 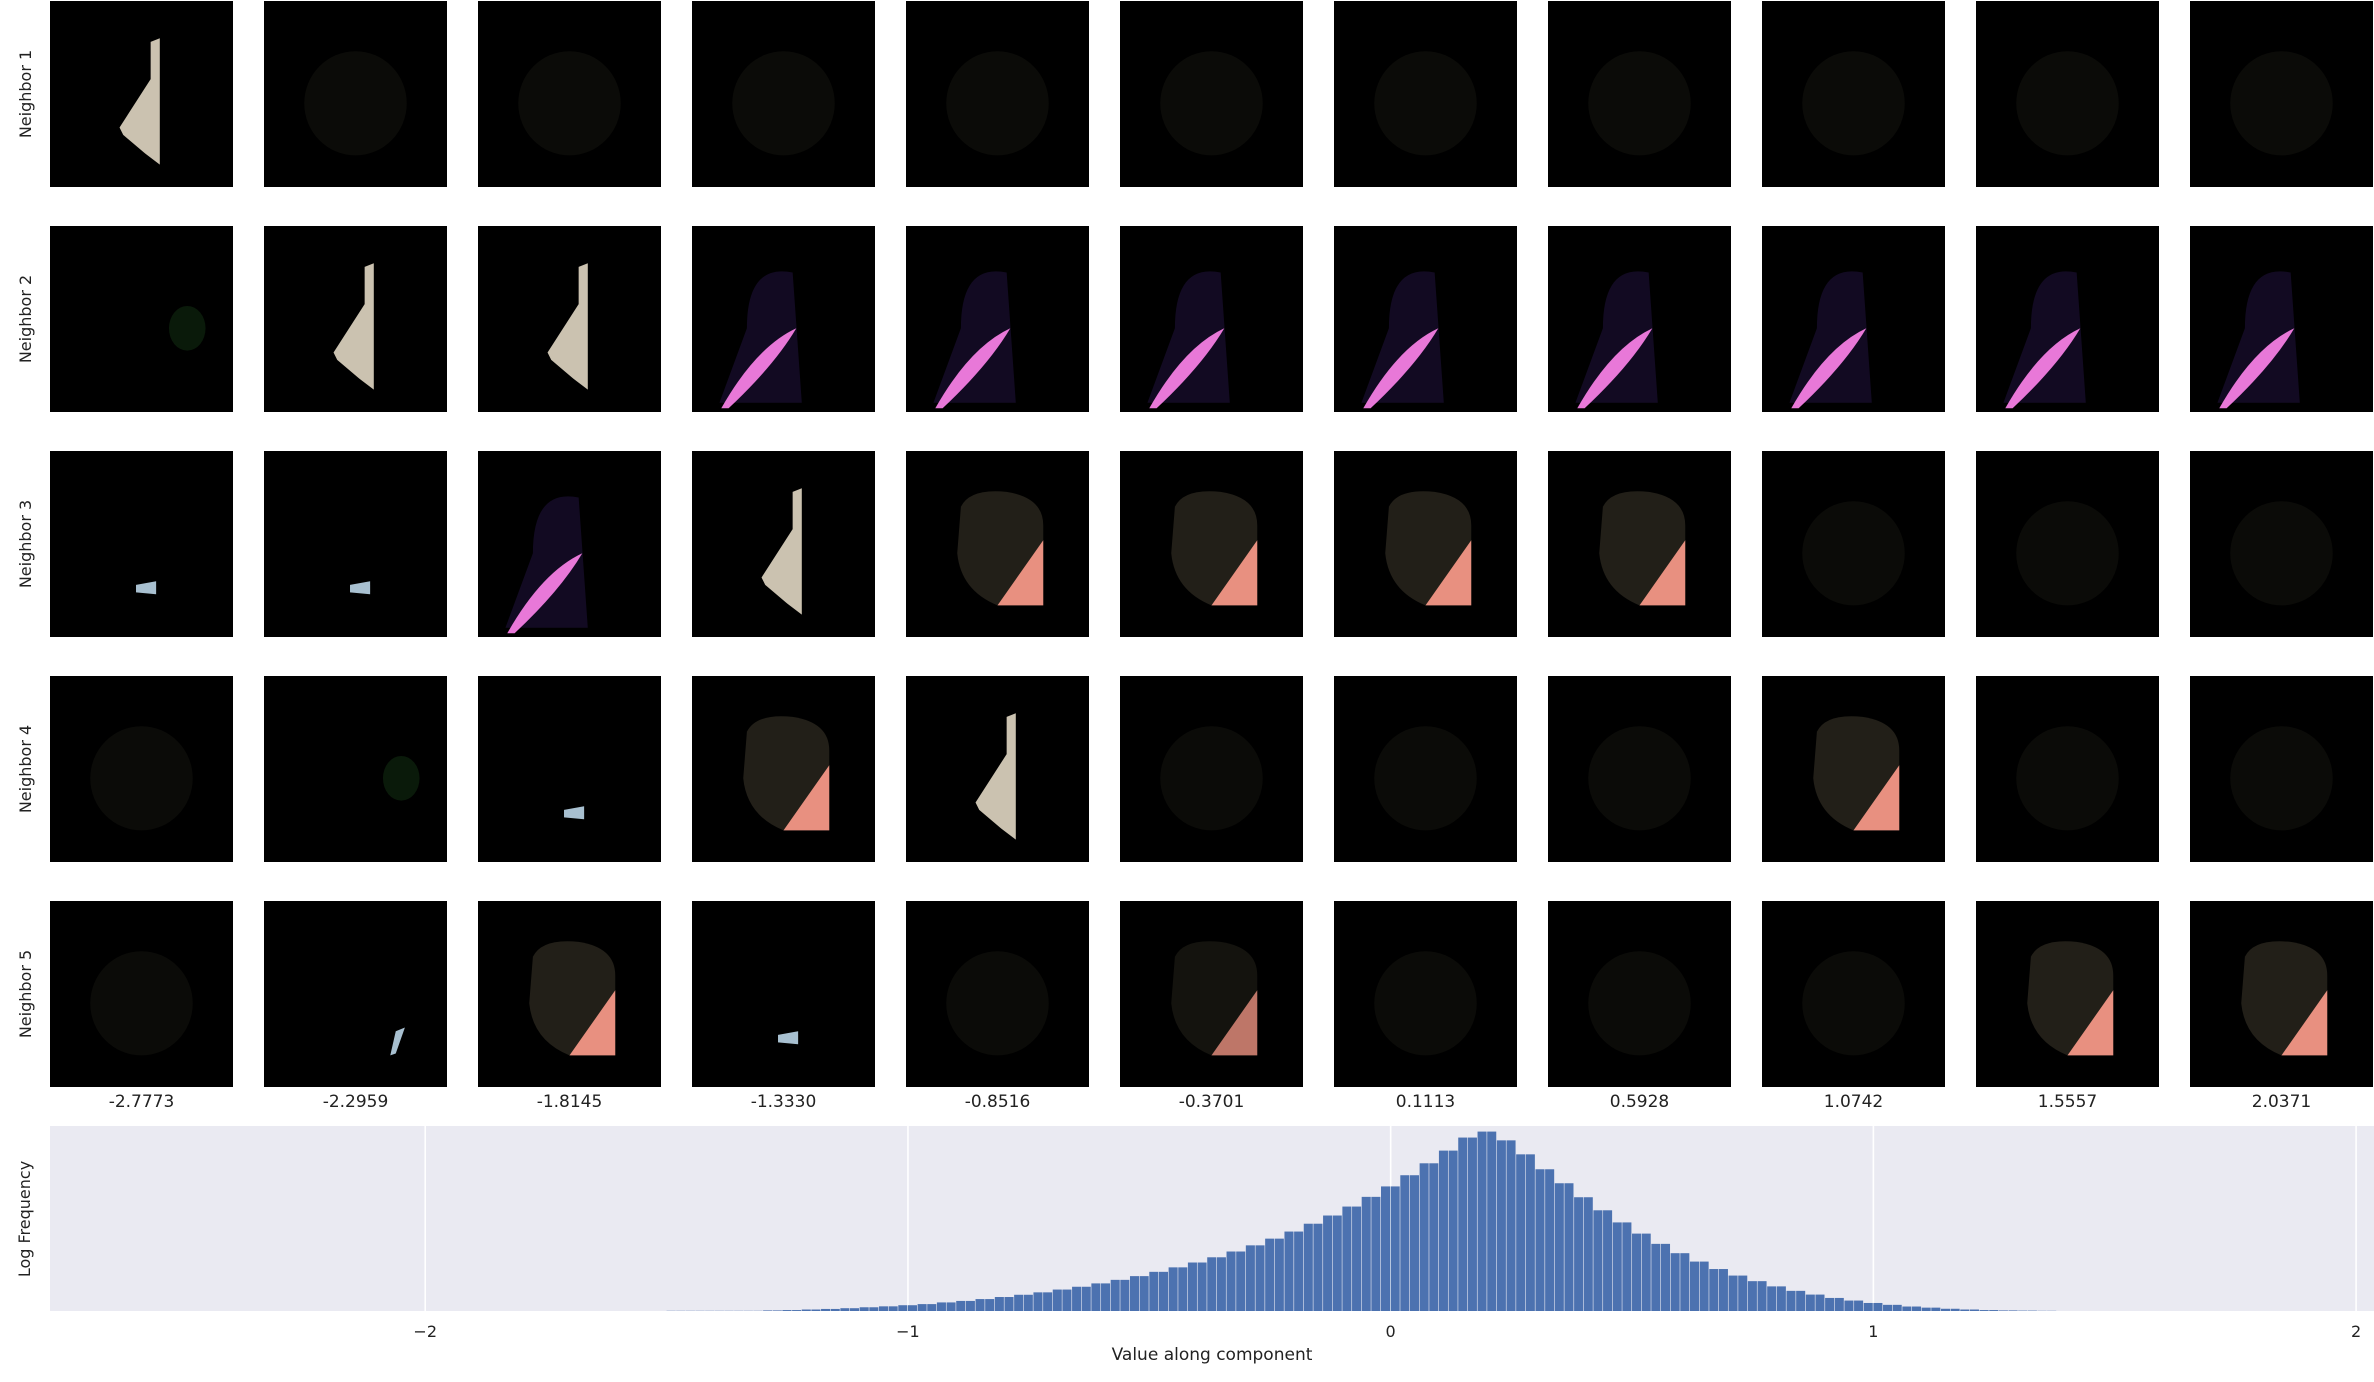 I want to click on row-label: Neighbor 2, so click(x=25, y=319).